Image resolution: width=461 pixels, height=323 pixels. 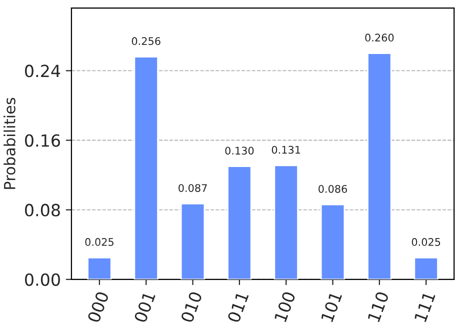 I want to click on data-label: 0.130, so click(x=239, y=150).